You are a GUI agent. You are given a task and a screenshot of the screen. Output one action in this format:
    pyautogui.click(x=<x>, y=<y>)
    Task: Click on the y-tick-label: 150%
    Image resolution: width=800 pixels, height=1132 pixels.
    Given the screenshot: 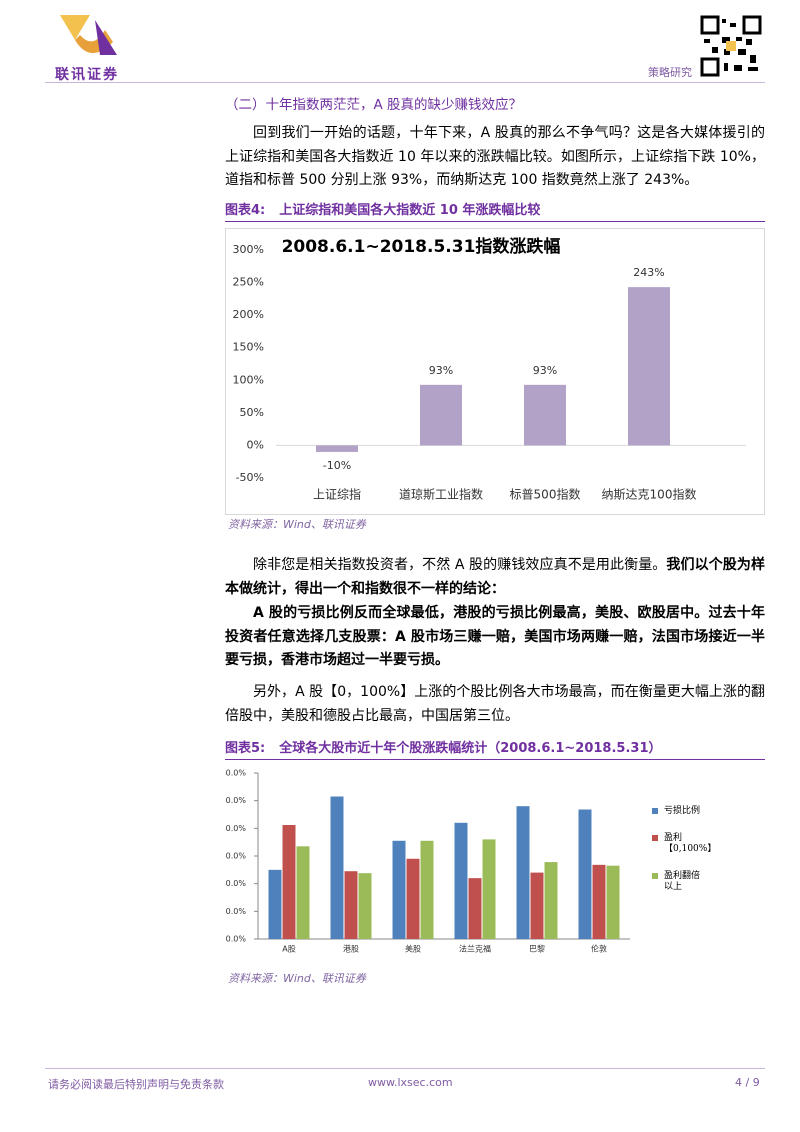 What is the action you would take?
    pyautogui.click(x=248, y=347)
    